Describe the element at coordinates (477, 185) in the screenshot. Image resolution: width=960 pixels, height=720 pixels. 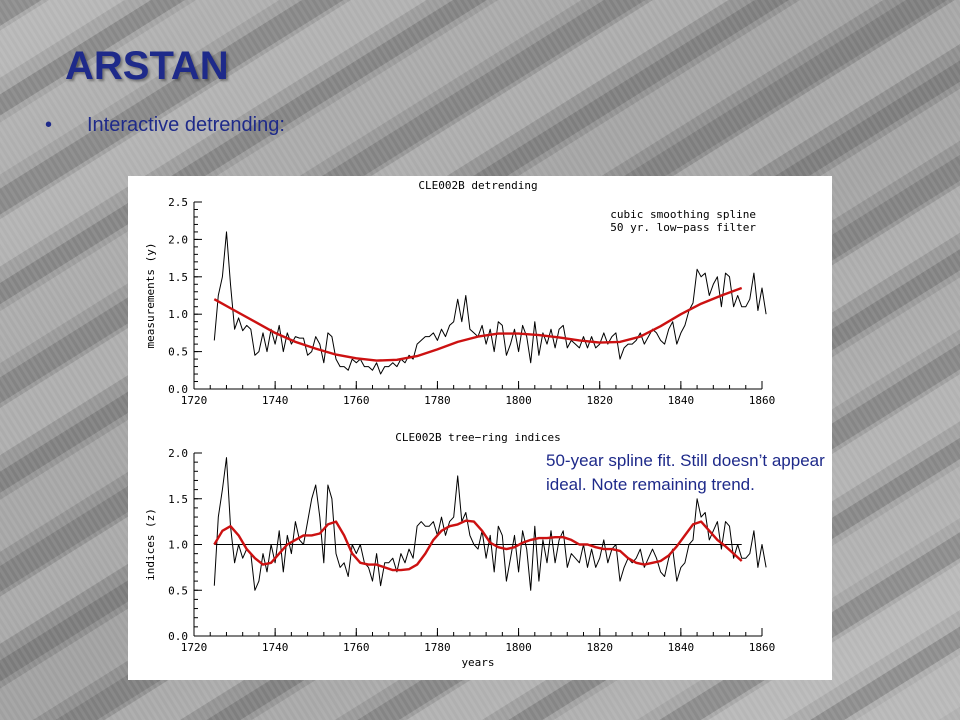
I see `chart-title: CLE002B detrending` at that location.